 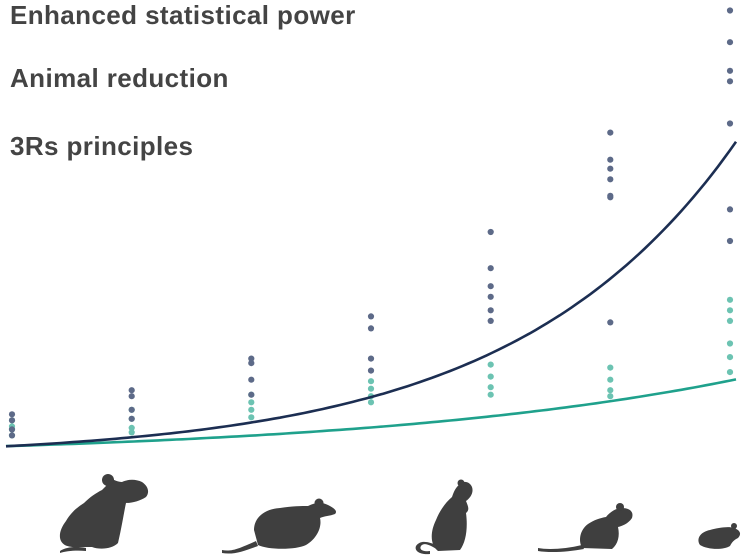 What do you see at coordinates (444, 517) in the screenshot?
I see `mouse-standing-icon` at bounding box center [444, 517].